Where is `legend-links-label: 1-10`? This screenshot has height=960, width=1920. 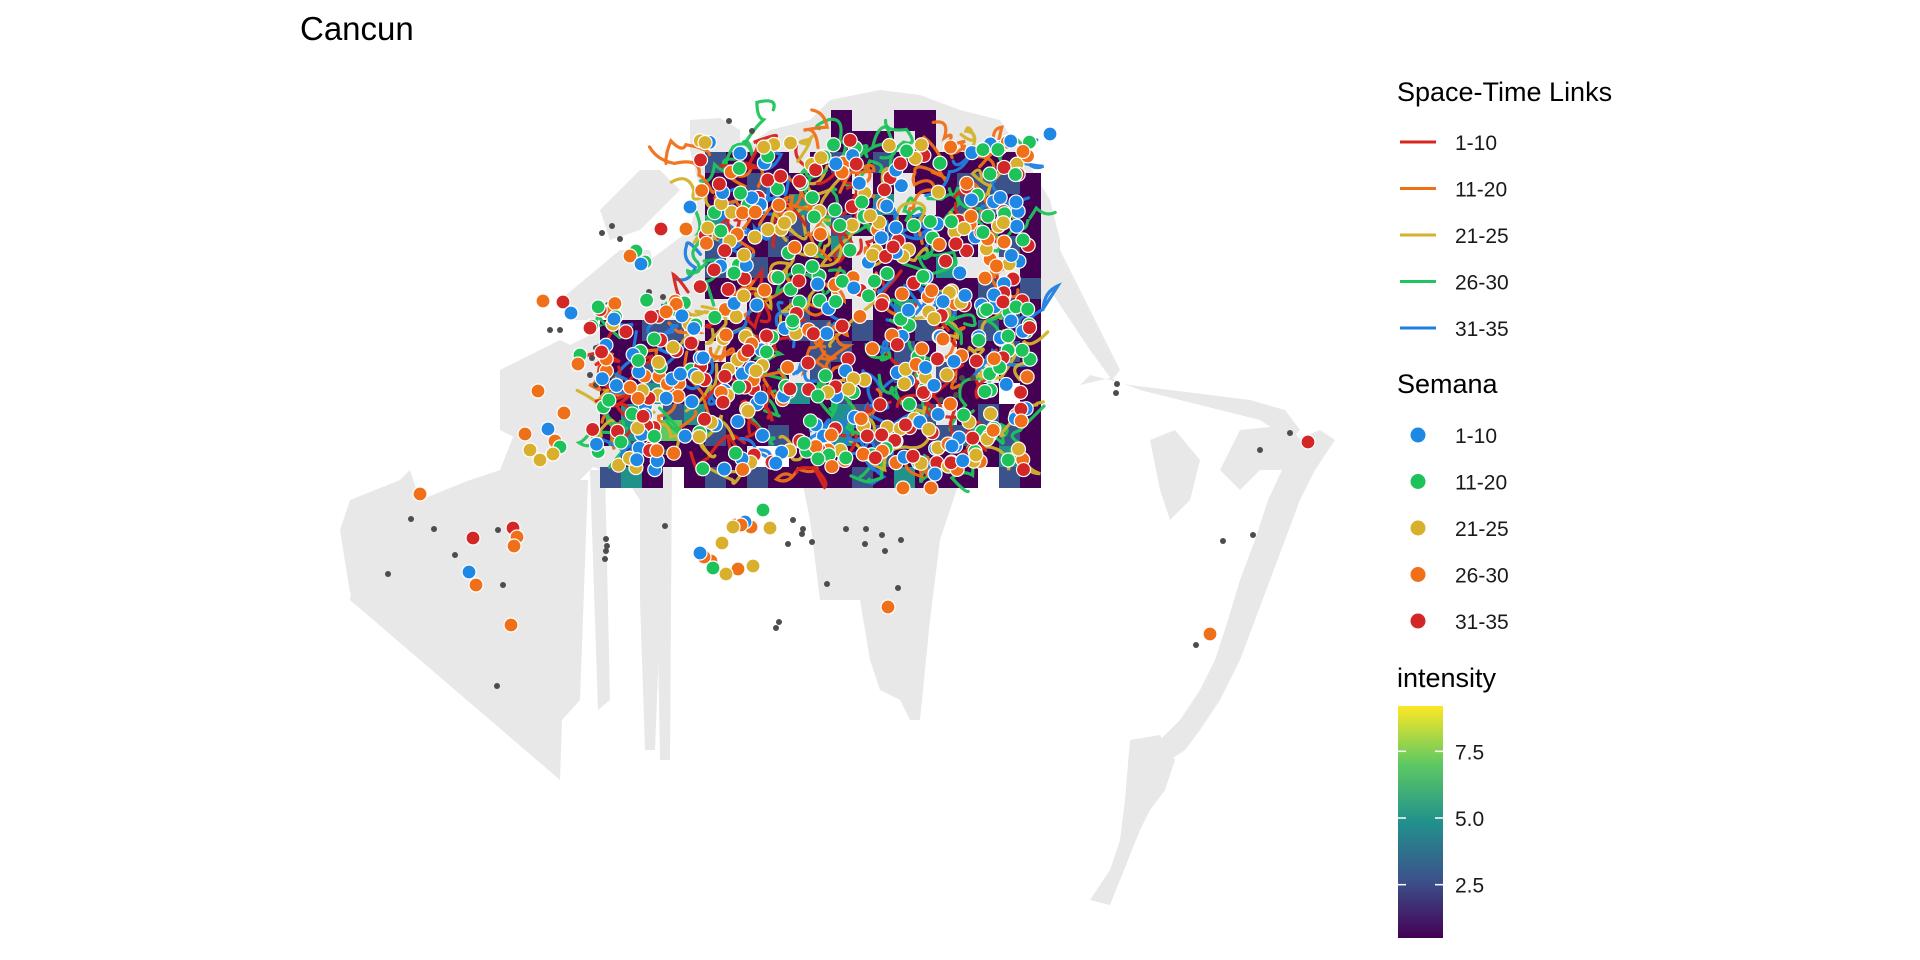 legend-links-label: 1-10 is located at coordinates (1476, 143).